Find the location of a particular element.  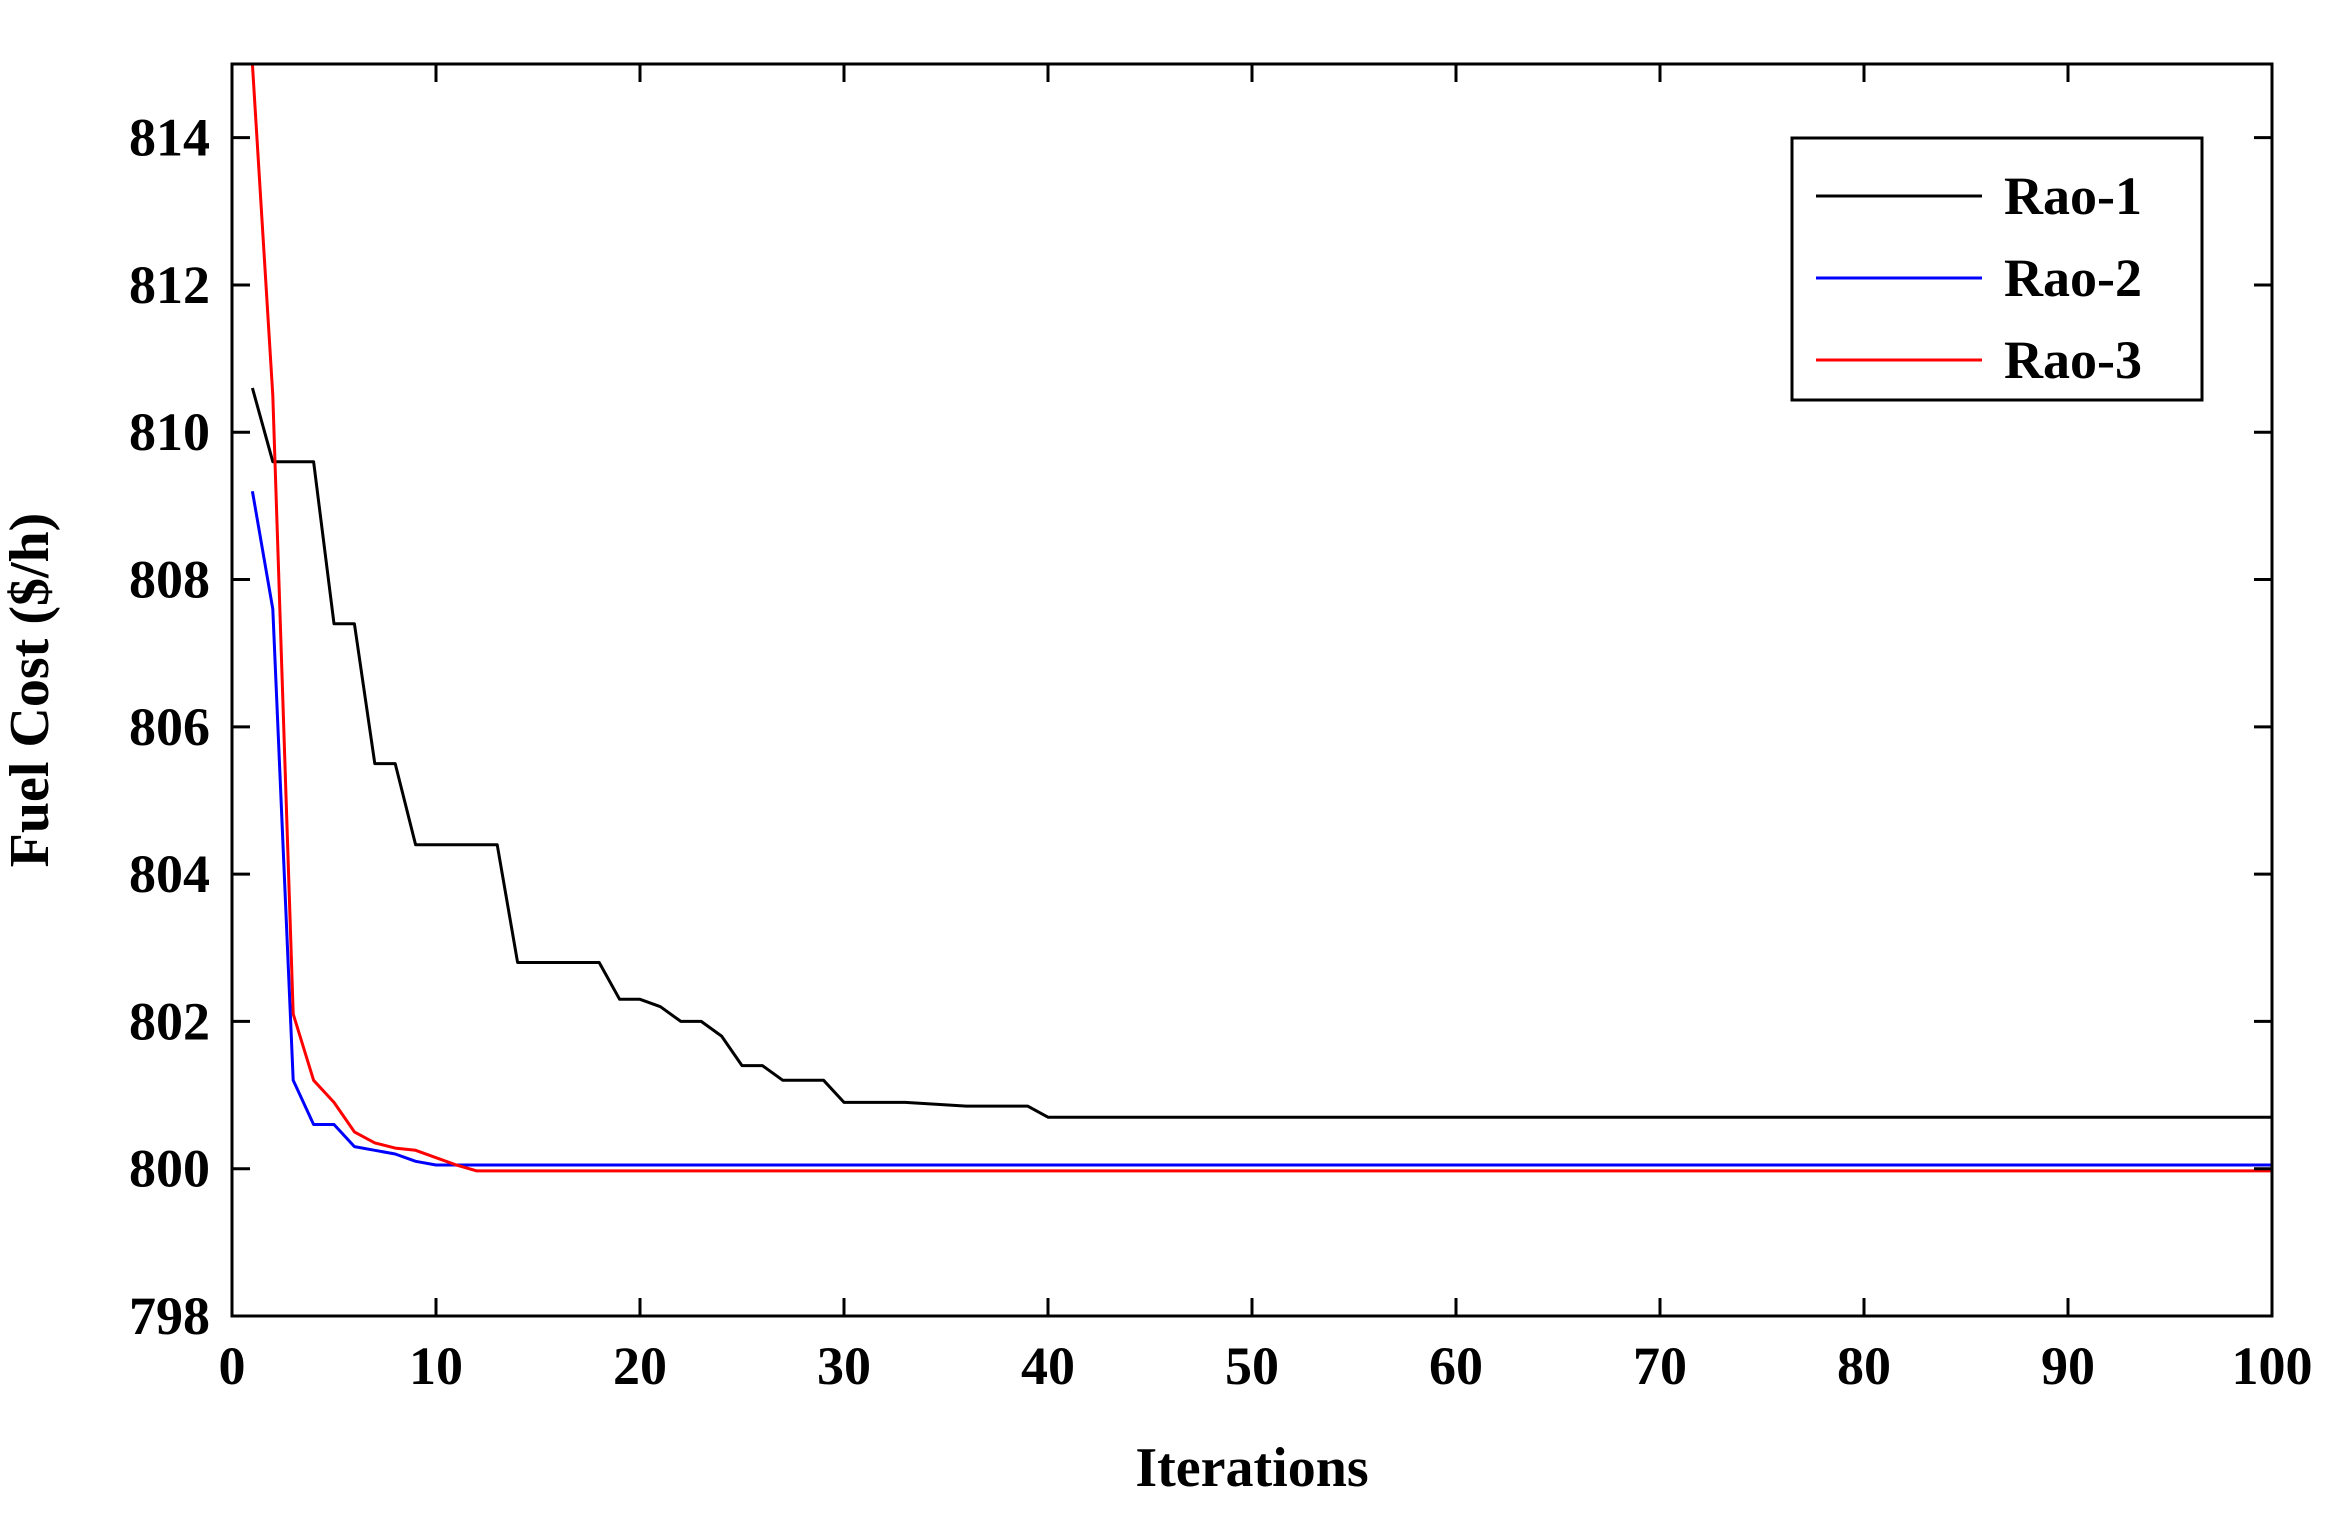

y-tick-label: 806 is located at coordinates (169, 727).